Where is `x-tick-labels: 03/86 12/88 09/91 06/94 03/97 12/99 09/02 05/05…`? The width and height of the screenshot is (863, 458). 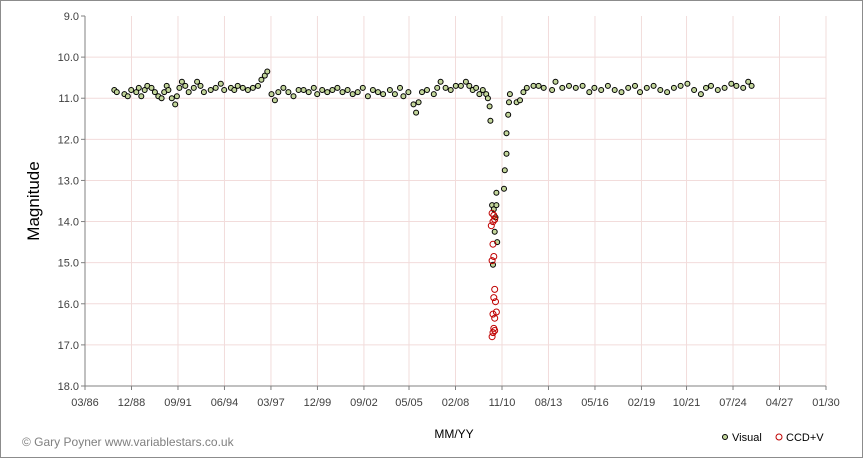 x-tick-labels: 03/86 12/88 09/91 06/94 03/97 12/99 09/02 05/05… is located at coordinates (455, 403).